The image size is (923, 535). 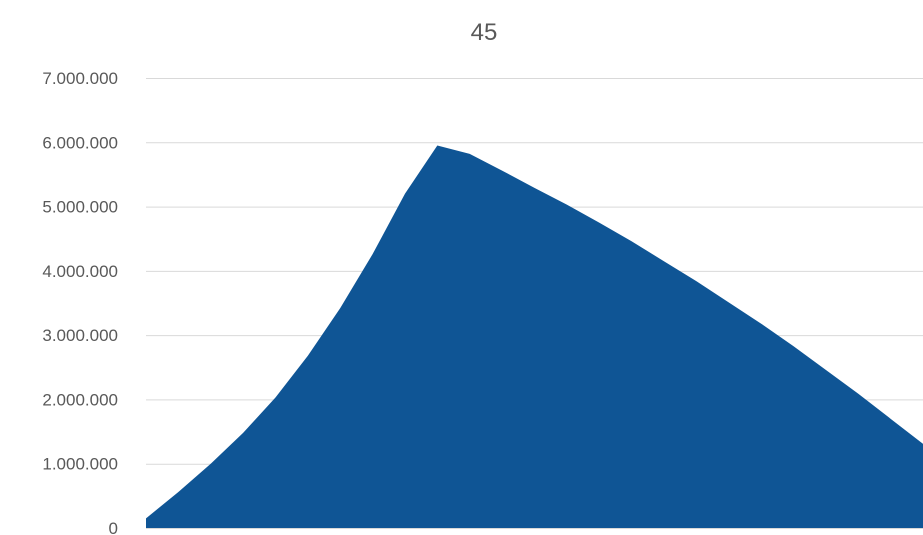 What do you see at coordinates (80, 399) in the screenshot?
I see `y-tick-label: 2.000.000` at bounding box center [80, 399].